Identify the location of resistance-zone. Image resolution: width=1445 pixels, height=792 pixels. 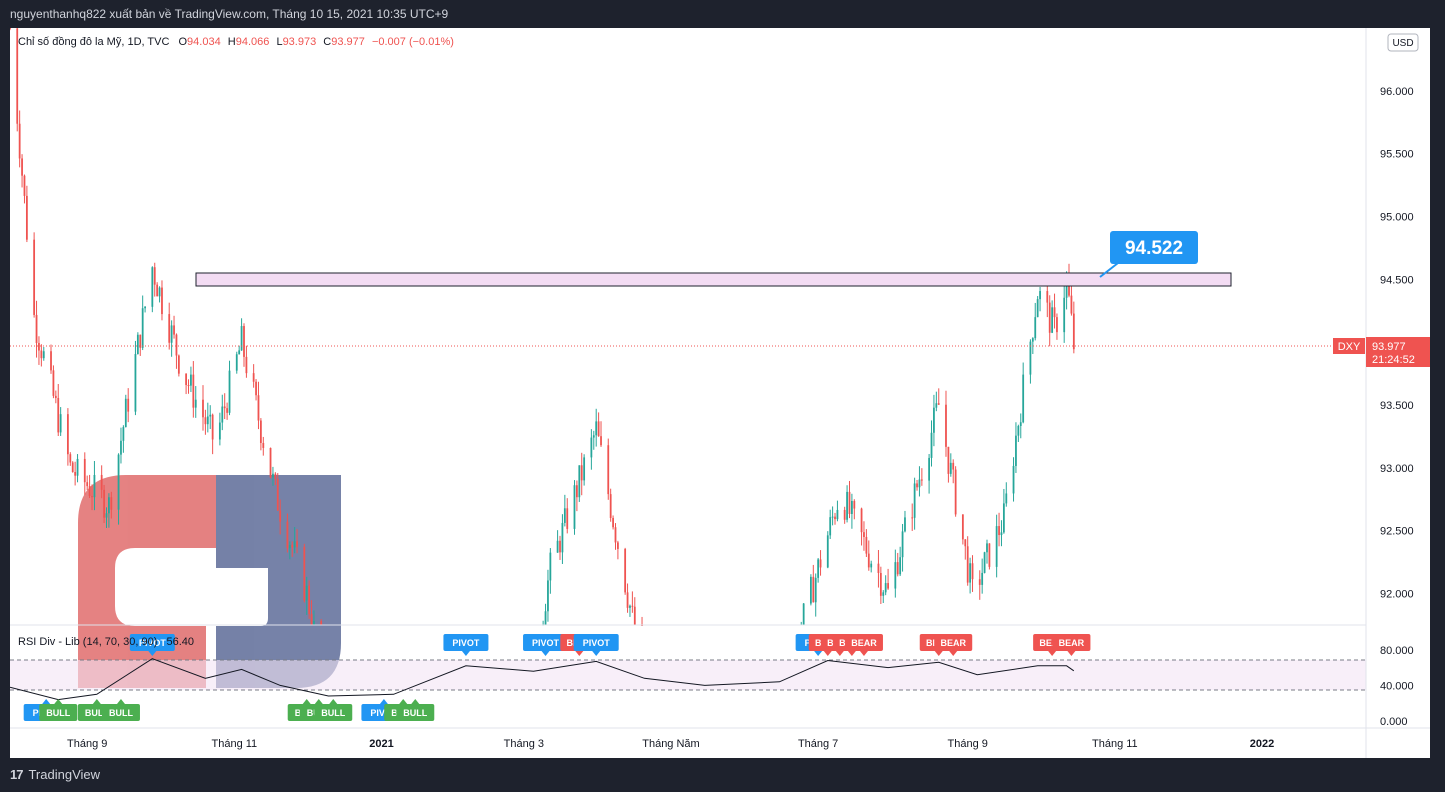
(713, 279).